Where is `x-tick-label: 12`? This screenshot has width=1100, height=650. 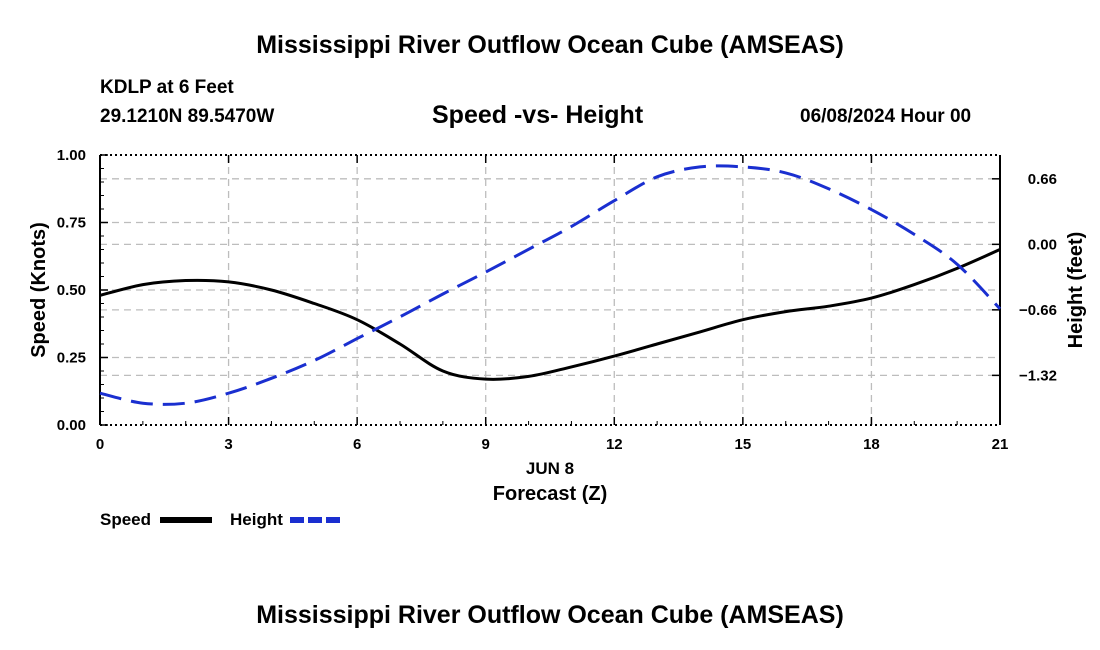
x-tick-label: 12 is located at coordinates (614, 444).